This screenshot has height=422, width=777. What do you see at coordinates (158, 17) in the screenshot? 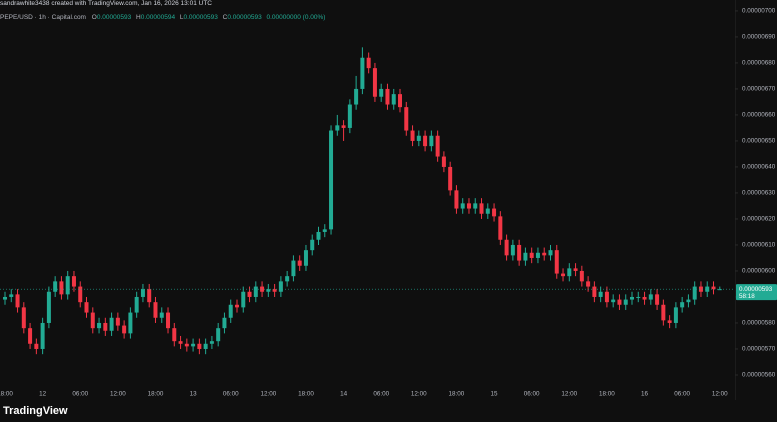
I see `ohlc-value: 0.00000594` at bounding box center [158, 17].